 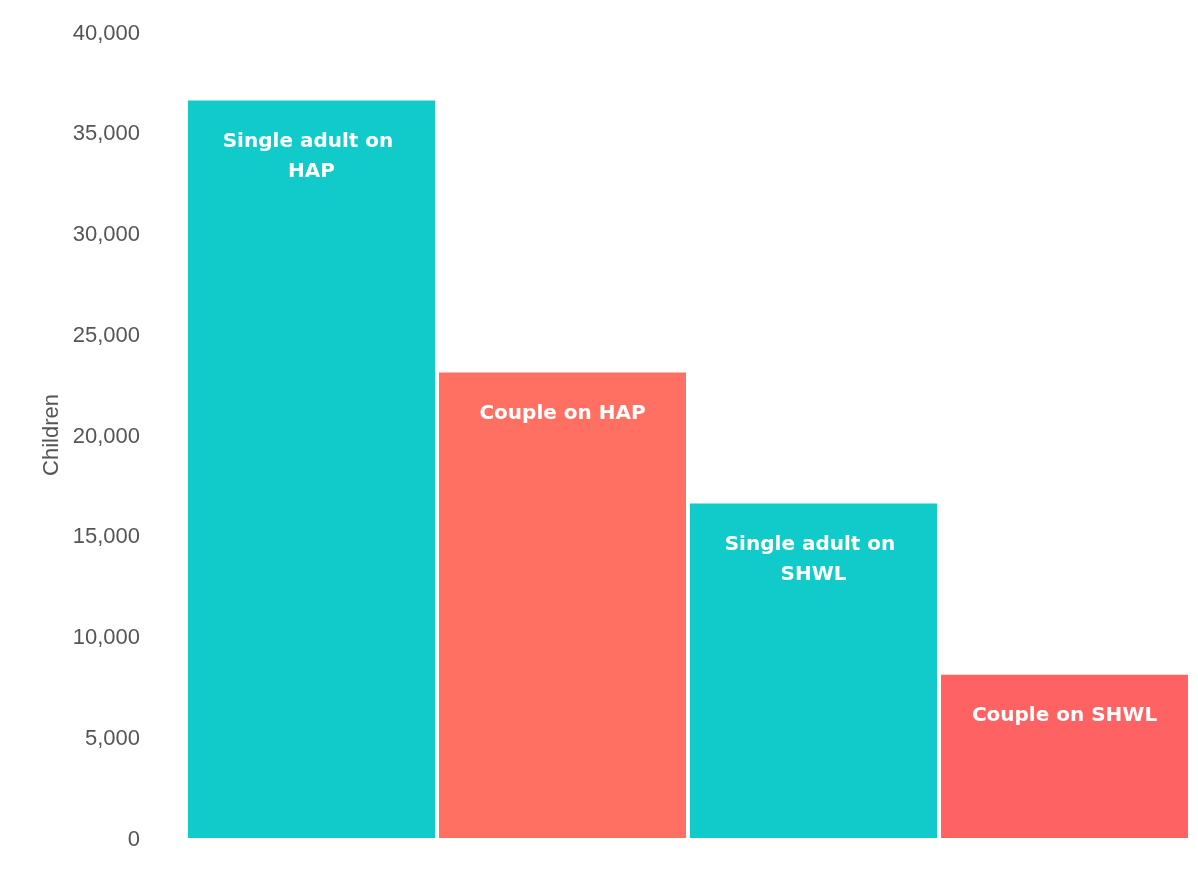 I want to click on x-tick-label: Couple on SHWL, so click(x=1064, y=713).